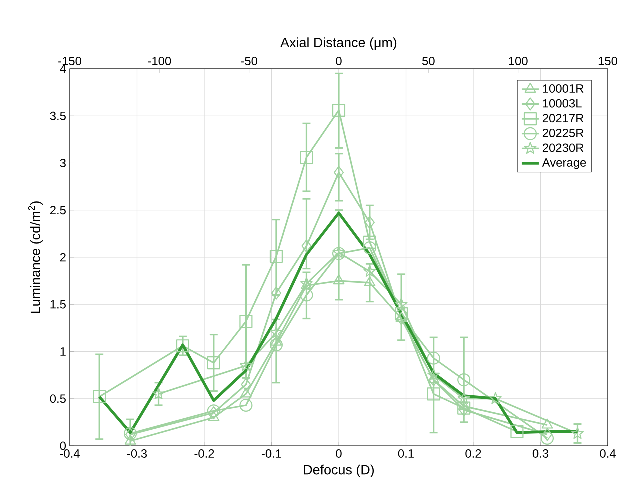 This screenshot has width=621, height=501. I want to click on y-tick-label: 3, so click(63, 163).